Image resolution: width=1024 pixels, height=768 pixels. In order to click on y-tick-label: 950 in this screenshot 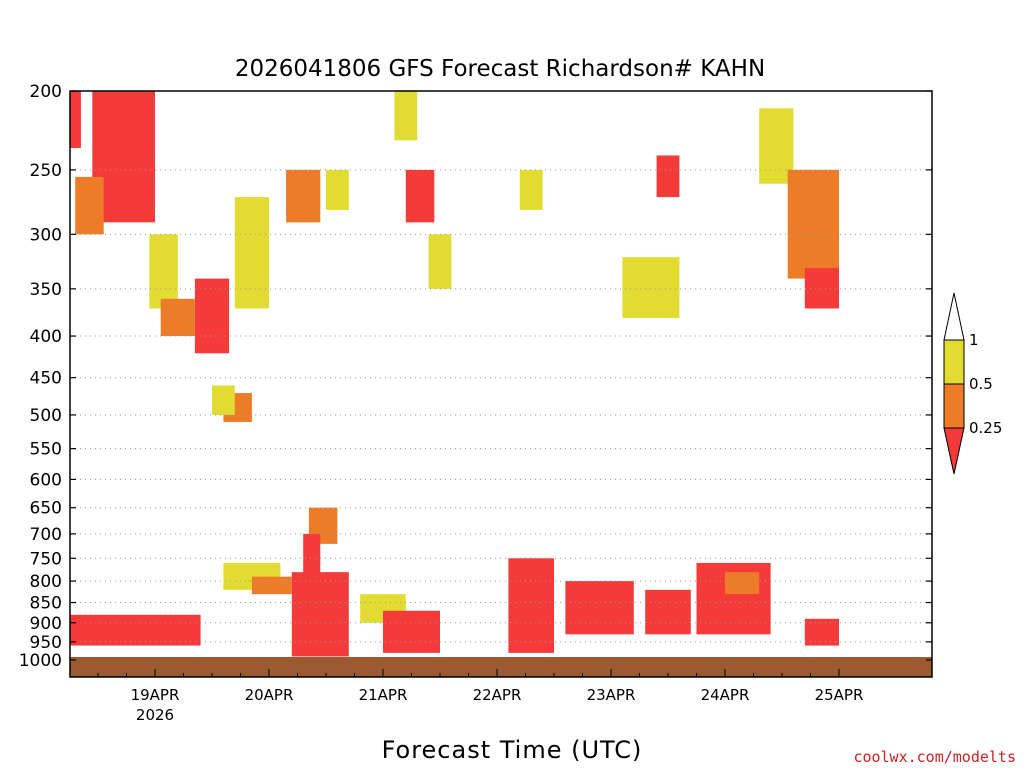, I will do `click(46, 643)`.